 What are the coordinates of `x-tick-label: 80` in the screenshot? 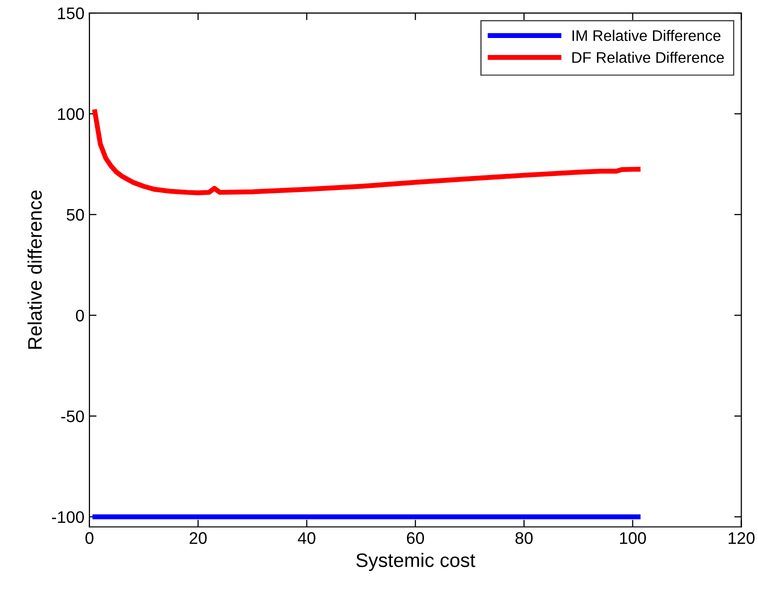 It's located at (524, 538).